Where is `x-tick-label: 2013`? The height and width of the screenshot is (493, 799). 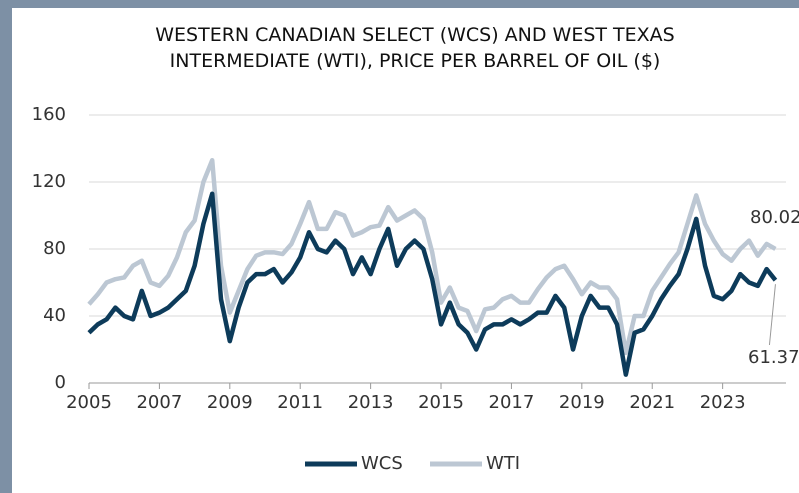 x-tick-label: 2013 is located at coordinates (371, 402).